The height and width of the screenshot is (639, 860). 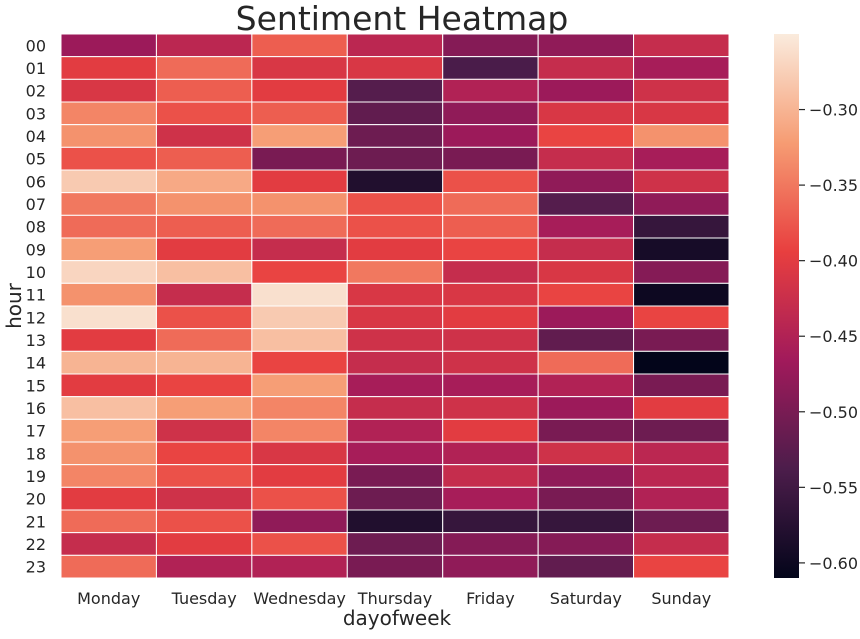 What do you see at coordinates (586, 249) in the screenshot?
I see `heatmap-cell-09-saturday` at bounding box center [586, 249].